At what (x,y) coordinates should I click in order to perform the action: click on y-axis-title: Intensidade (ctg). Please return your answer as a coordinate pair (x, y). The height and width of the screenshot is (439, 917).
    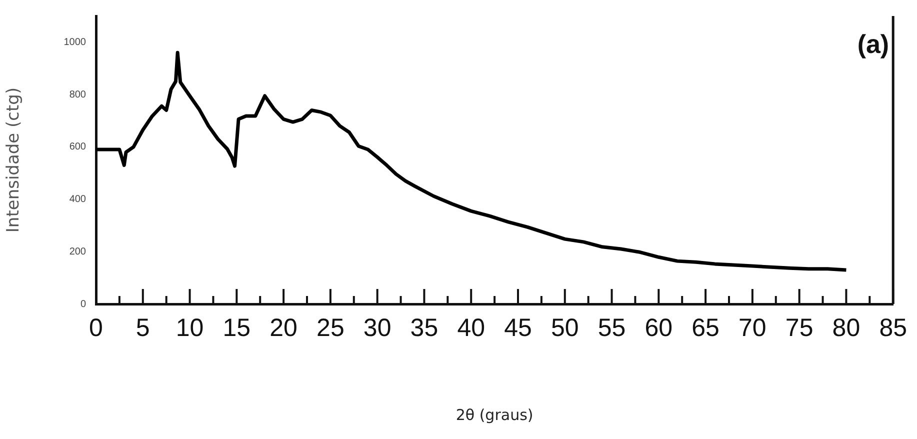
    Looking at the image, I should click on (14, 160).